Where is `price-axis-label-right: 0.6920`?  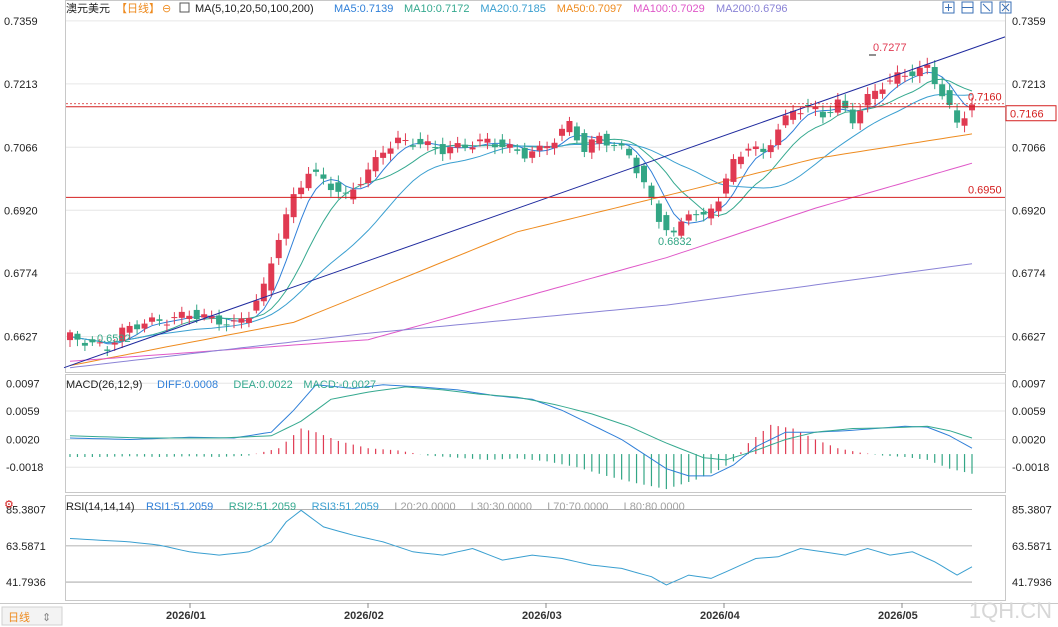
price-axis-label-right: 0.6920 is located at coordinates (1029, 211).